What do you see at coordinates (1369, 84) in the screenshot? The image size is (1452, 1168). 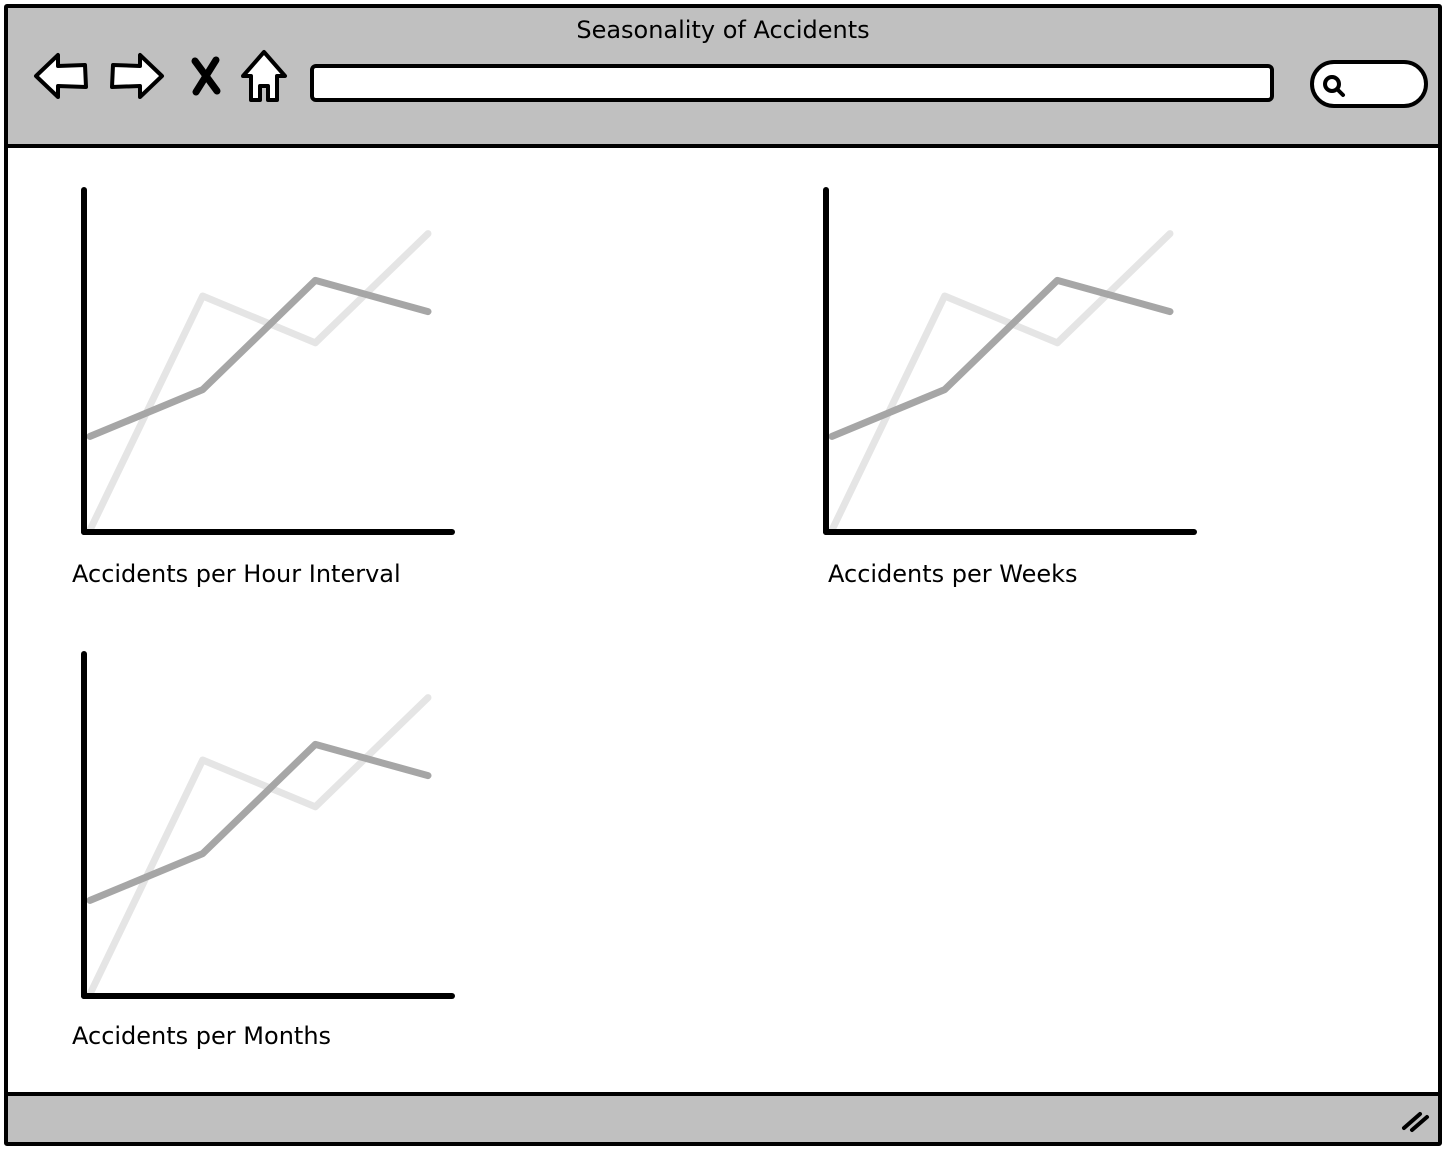 I see `search-input` at bounding box center [1369, 84].